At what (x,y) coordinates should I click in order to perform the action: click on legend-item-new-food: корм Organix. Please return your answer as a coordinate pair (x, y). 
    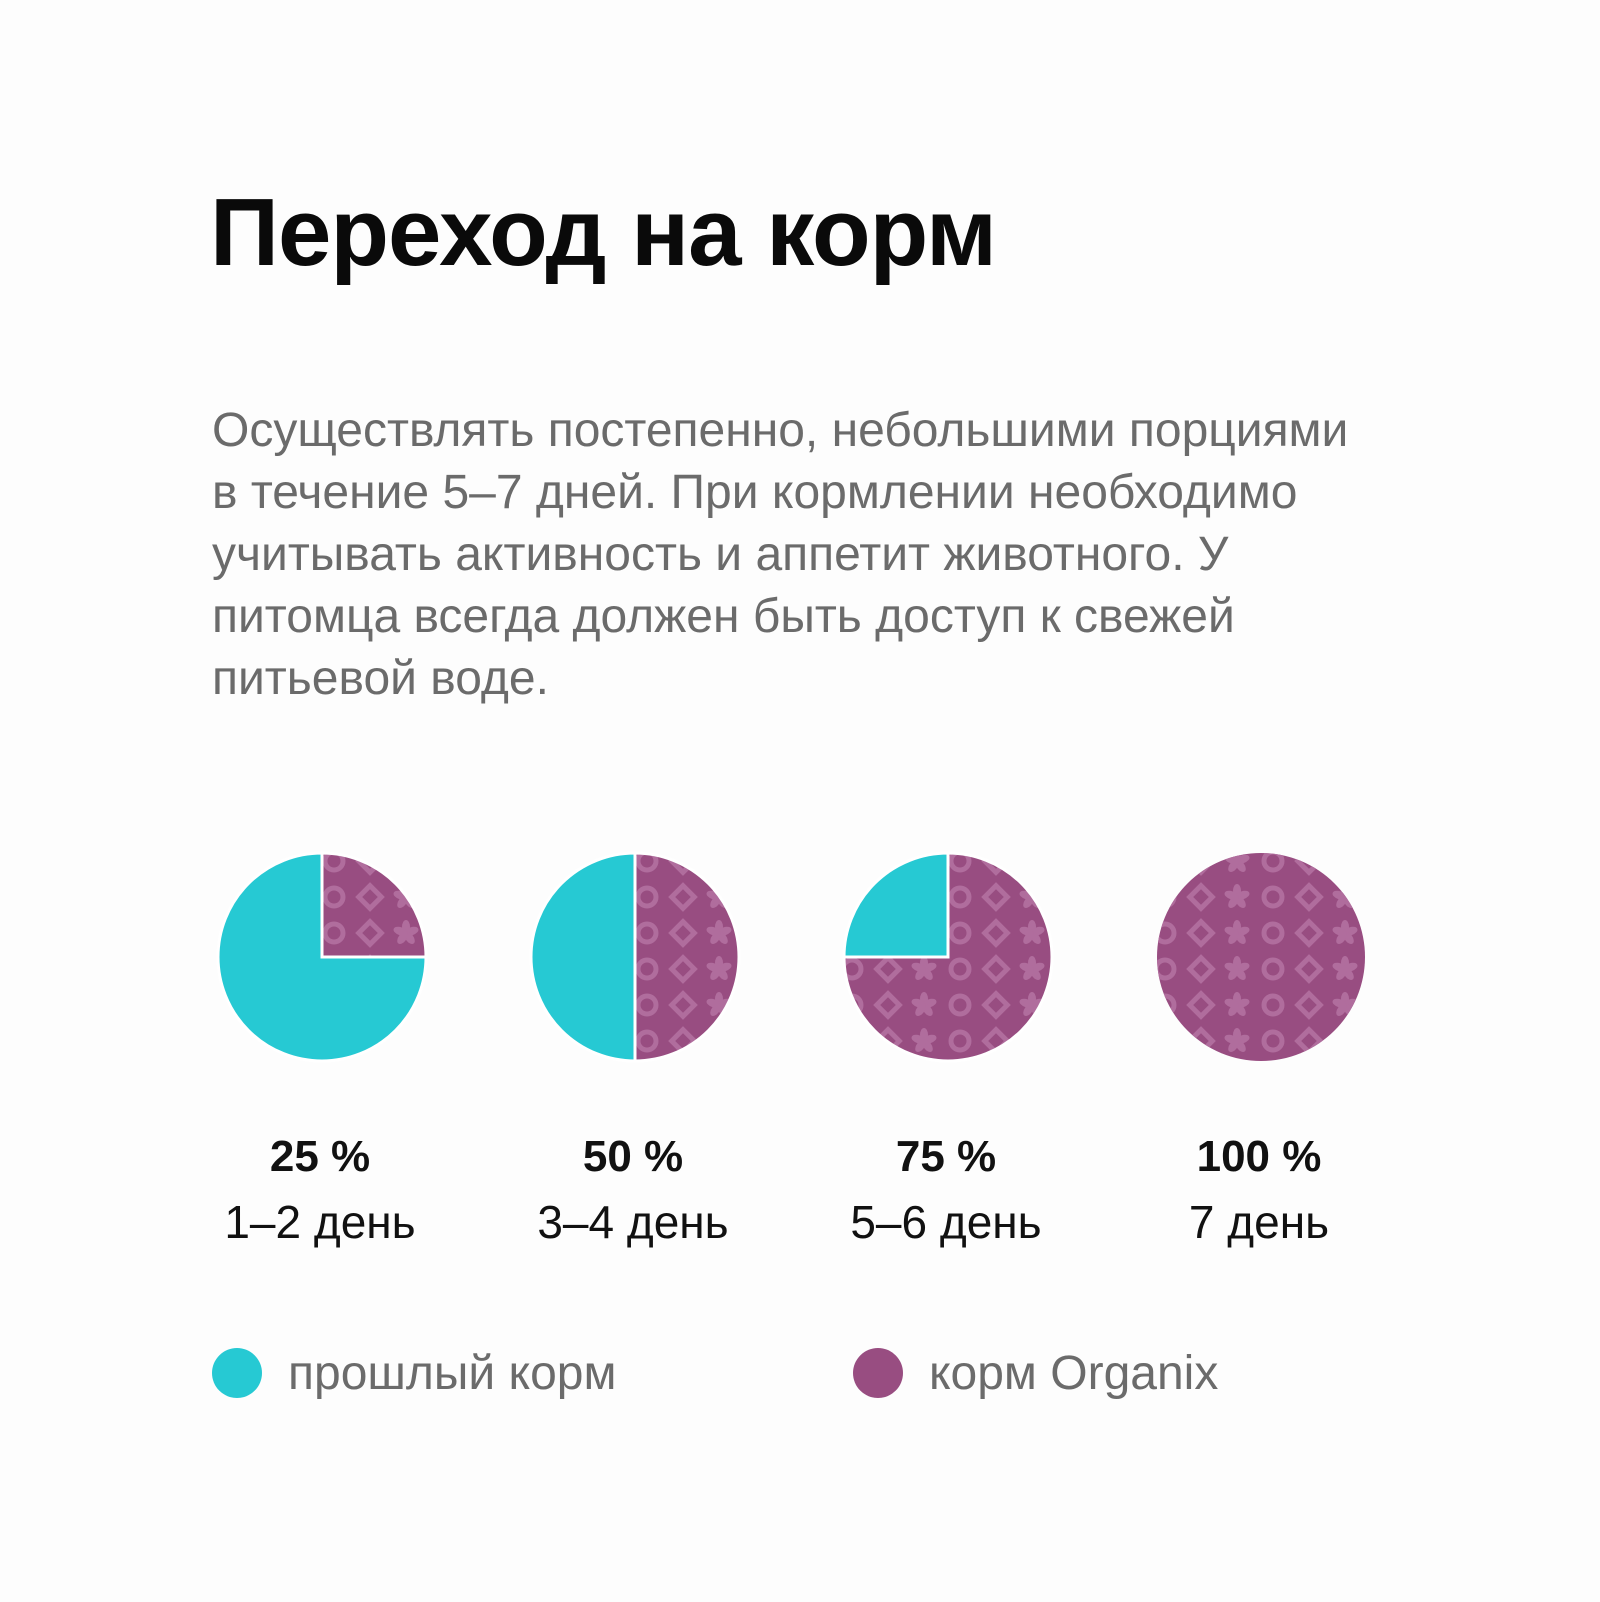
    Looking at the image, I should click on (1035, 1373).